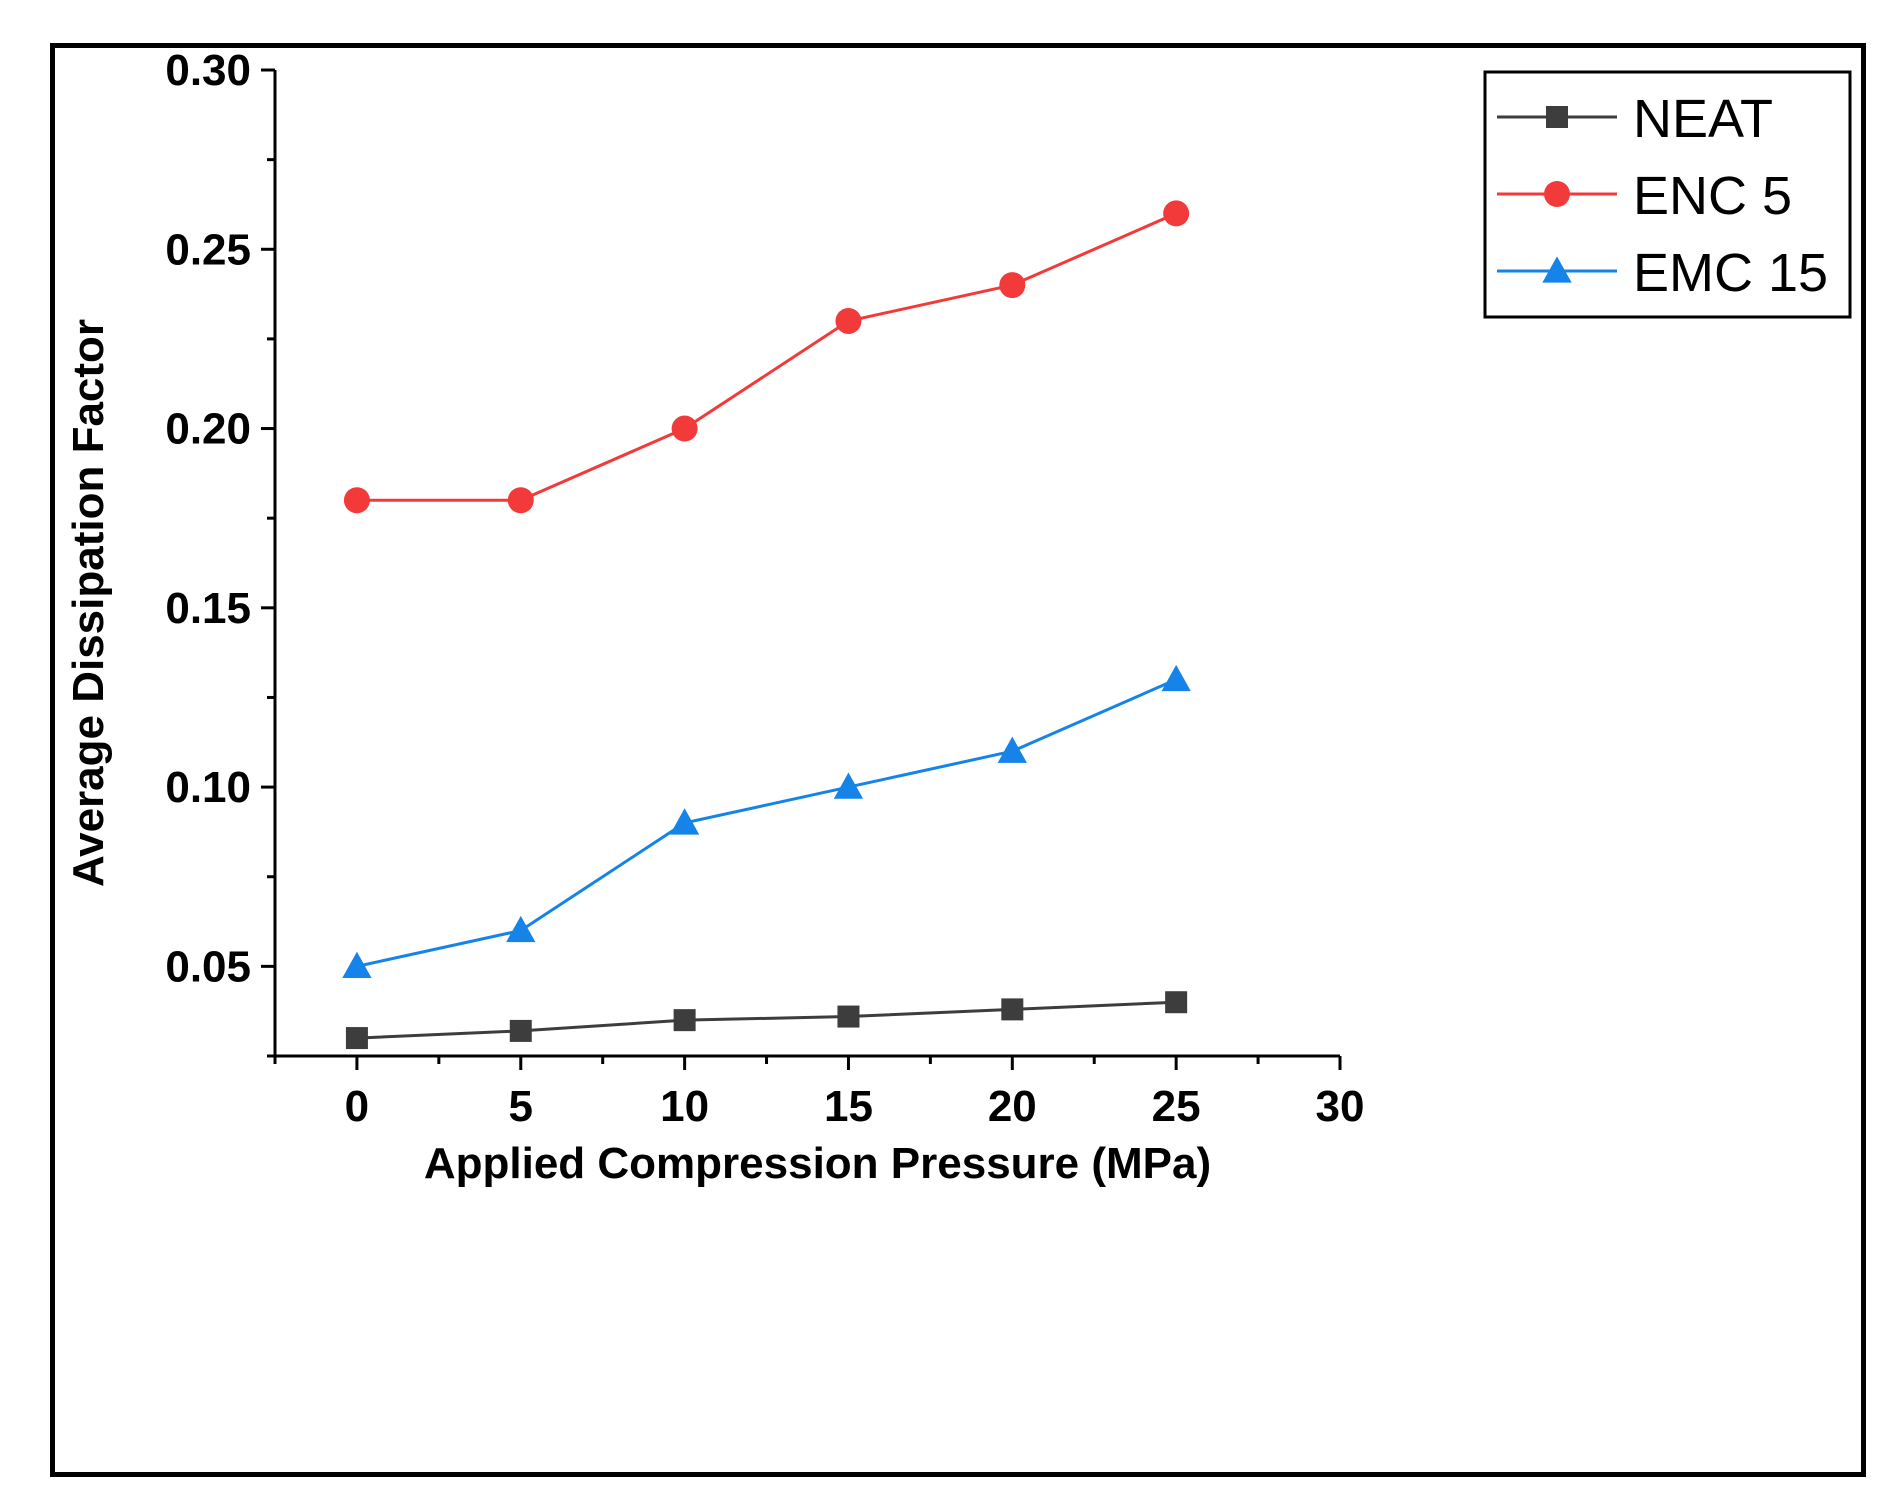  Describe the element at coordinates (208, 71) in the screenshot. I see `y-tick-label: 0.30` at that location.